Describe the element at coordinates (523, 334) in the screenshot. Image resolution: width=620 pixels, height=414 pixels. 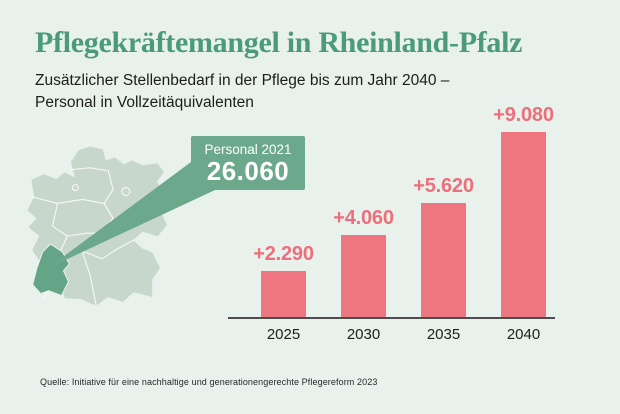
I see `x-tick-label-2040: 2040` at that location.